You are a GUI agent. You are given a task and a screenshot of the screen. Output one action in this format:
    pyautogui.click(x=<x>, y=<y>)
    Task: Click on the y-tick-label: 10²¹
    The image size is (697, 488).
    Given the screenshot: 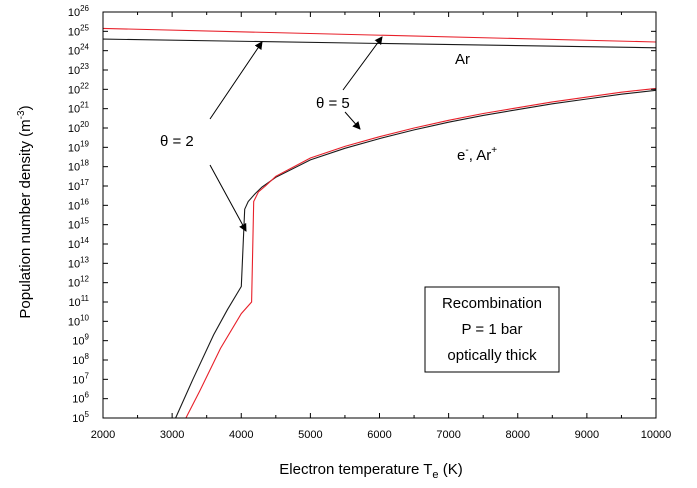 What is the action you would take?
    pyautogui.click(x=79, y=108)
    